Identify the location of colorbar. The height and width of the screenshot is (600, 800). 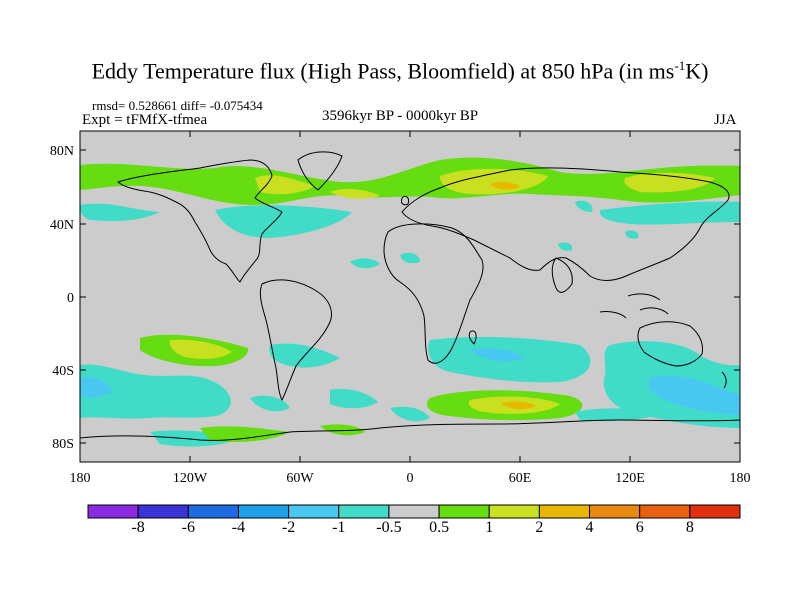
(414, 511).